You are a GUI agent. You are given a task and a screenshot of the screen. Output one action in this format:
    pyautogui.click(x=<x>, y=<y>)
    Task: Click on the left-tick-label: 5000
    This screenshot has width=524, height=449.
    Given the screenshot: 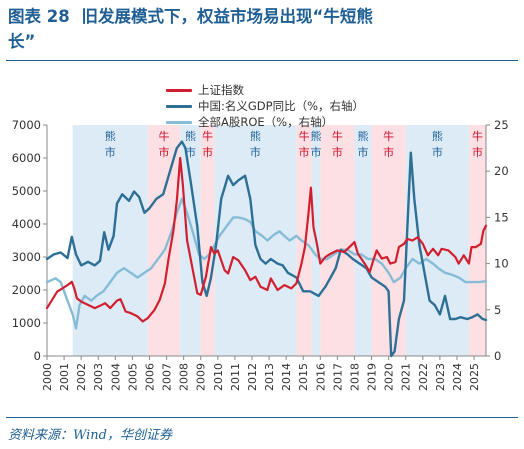 What is the action you would take?
    pyautogui.click(x=26, y=191)
    